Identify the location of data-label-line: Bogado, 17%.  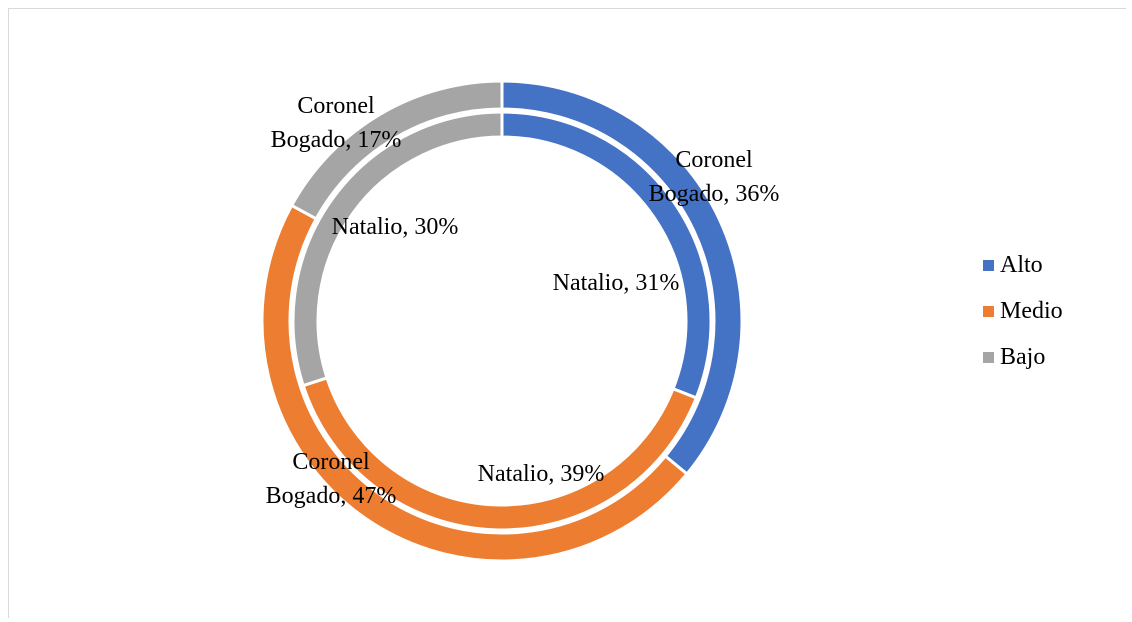
(336, 140).